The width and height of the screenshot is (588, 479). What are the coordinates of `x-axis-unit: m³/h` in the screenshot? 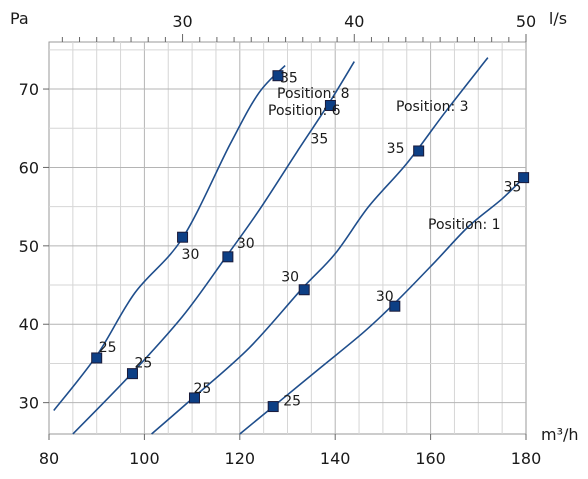 It's located at (560, 434).